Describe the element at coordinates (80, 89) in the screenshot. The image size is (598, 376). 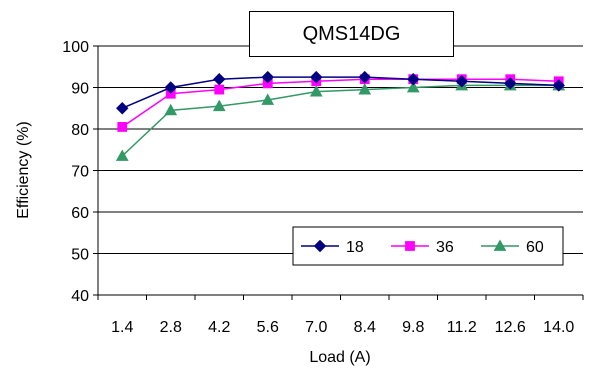
I see `y-tick-label: 90` at that location.